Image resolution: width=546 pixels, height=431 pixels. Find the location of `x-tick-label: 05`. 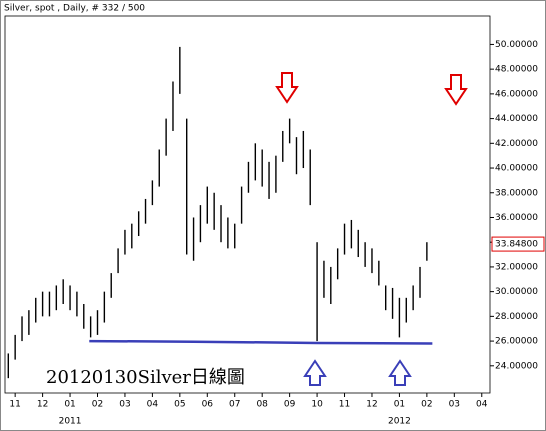

x-tick-label: 05 is located at coordinates (179, 405).